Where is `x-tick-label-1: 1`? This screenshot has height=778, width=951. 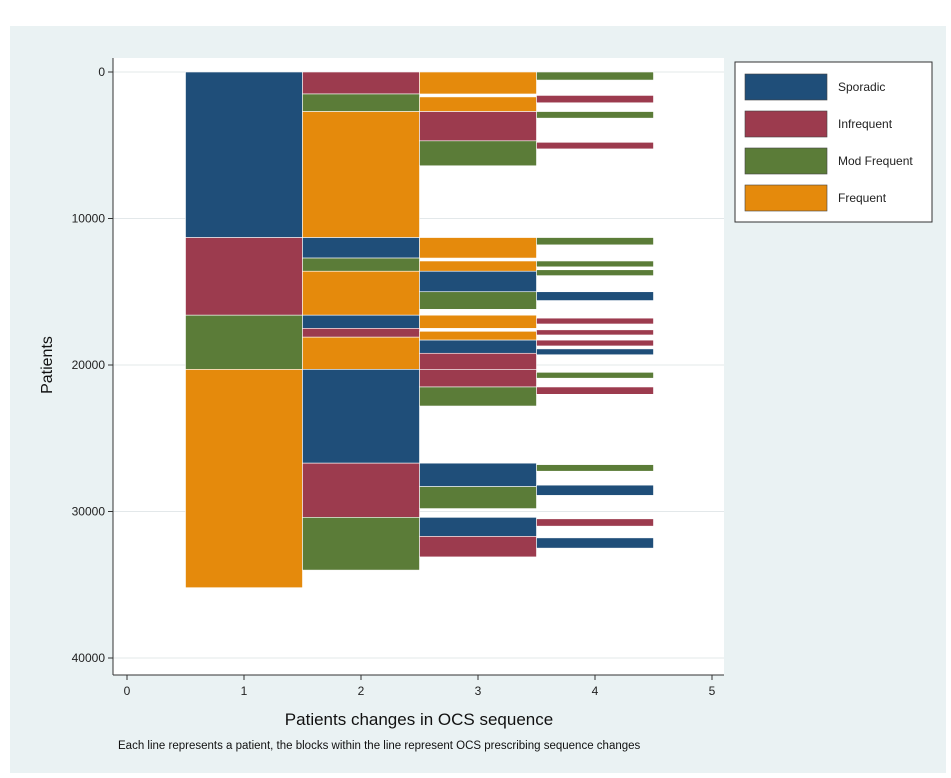 x-tick-label-1: 1 is located at coordinates (244, 691).